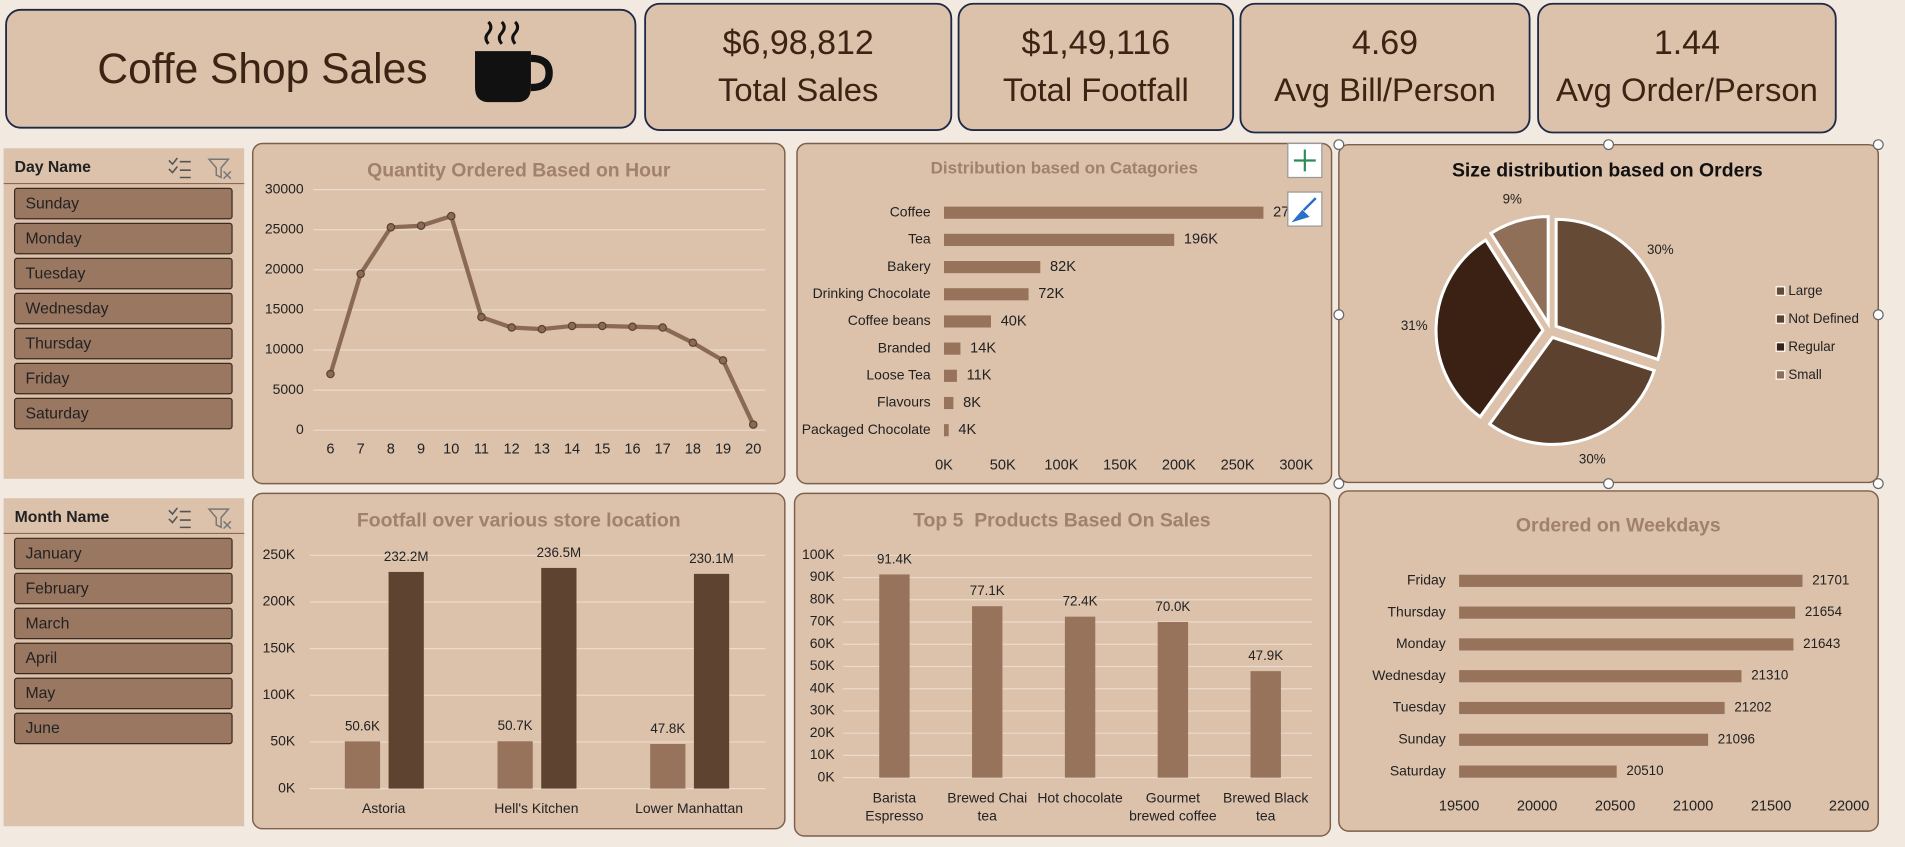 The image size is (1905, 847). I want to click on data-label: 8K, so click(972, 403).